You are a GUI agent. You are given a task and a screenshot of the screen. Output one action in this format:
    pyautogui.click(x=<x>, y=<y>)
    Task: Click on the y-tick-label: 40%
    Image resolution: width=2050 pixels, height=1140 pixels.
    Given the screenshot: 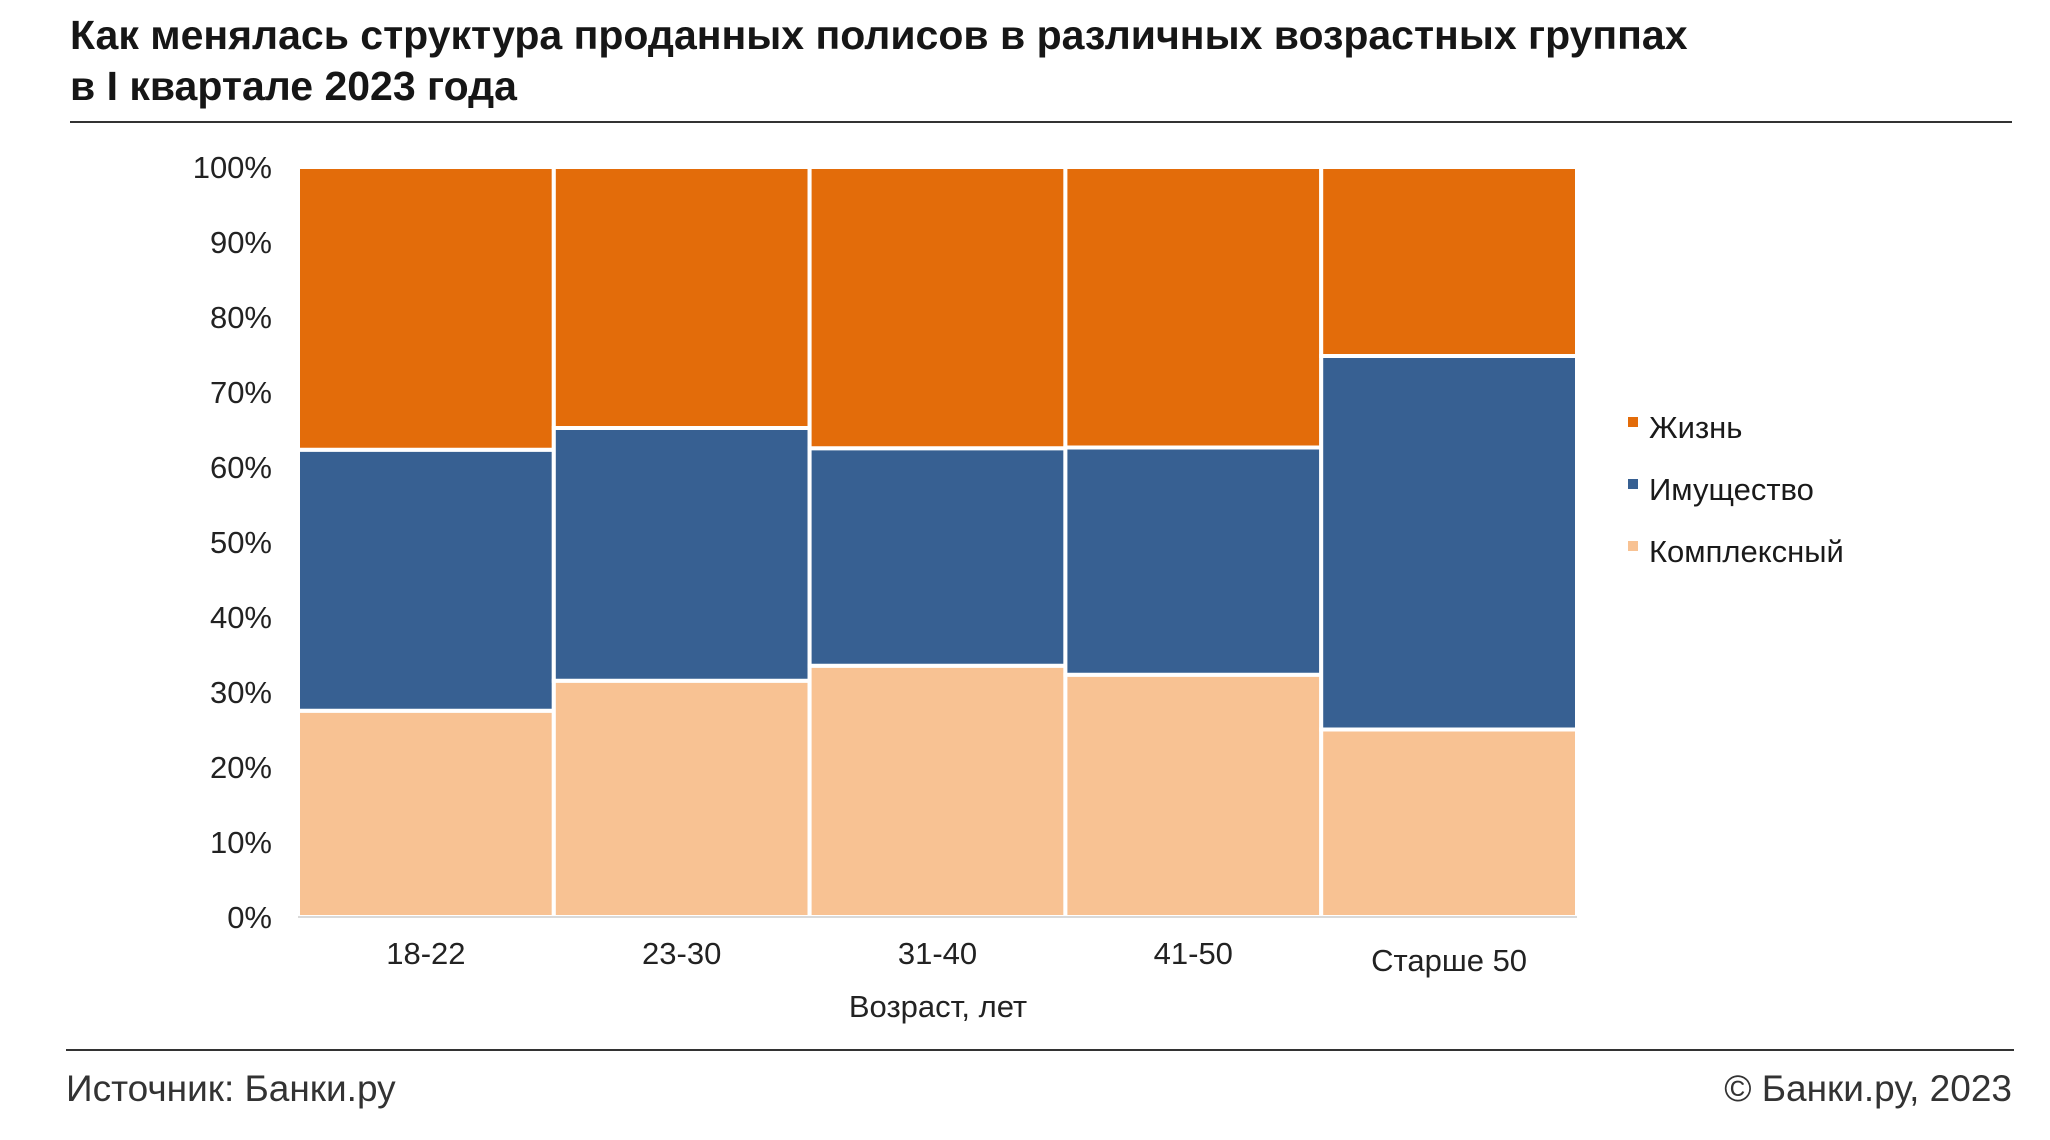 What is the action you would take?
    pyautogui.click(x=241, y=617)
    